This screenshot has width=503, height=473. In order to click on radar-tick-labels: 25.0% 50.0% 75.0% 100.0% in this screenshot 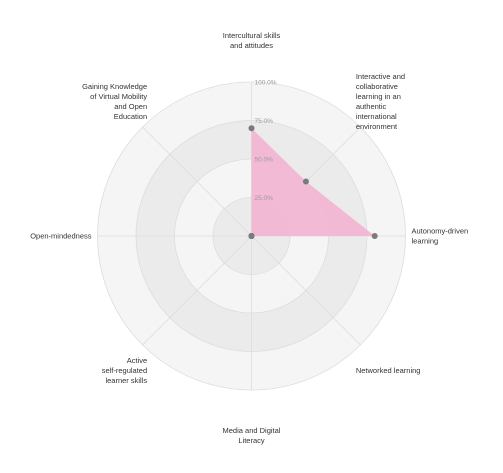, I will do `click(266, 141)`.